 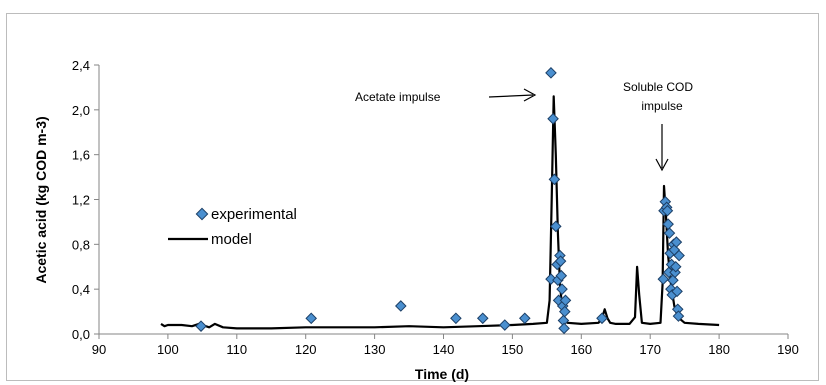 What do you see at coordinates (81, 65) in the screenshot?
I see `y-tick-label: 2,4` at bounding box center [81, 65].